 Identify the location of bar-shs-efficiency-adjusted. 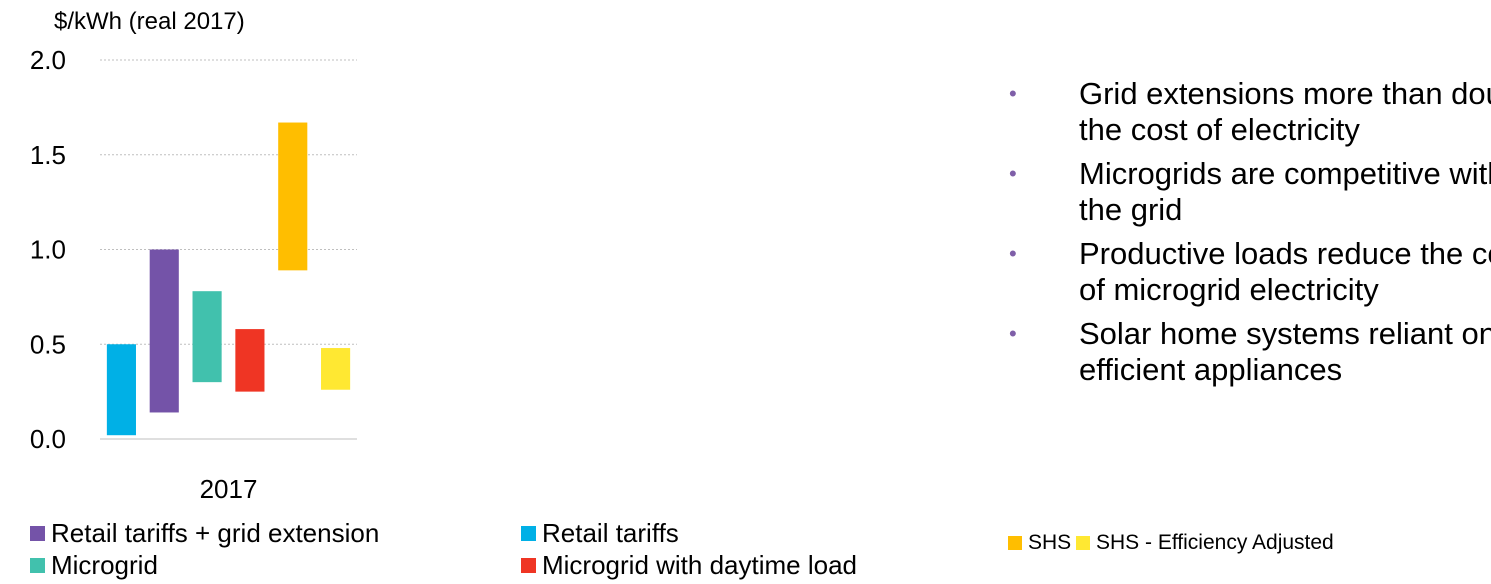
(336, 369).